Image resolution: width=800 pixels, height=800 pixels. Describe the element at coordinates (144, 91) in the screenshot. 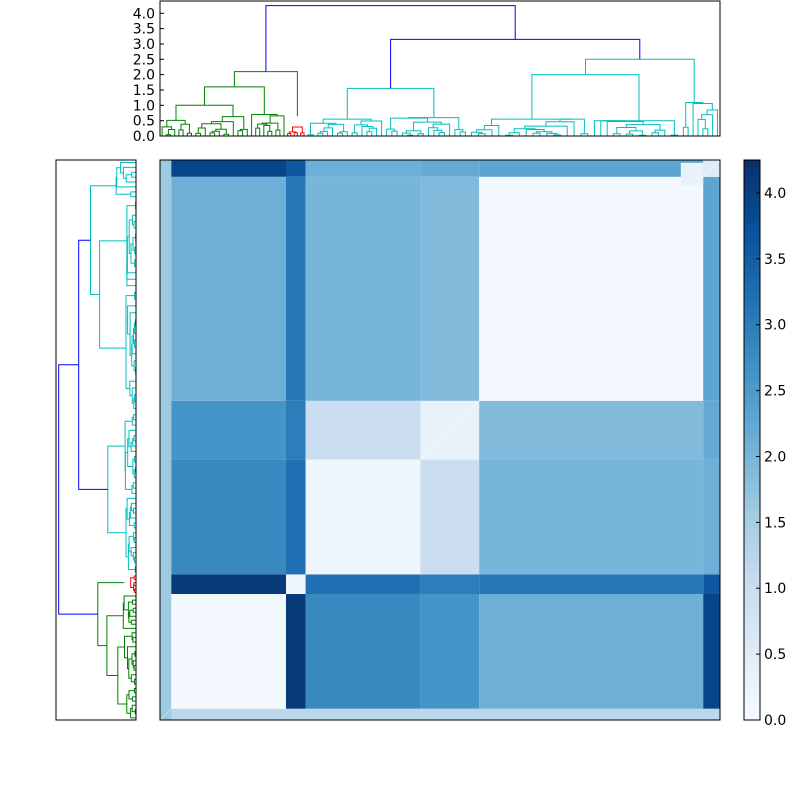

I see `top-dendrogram-y-tick-label: 1.5` at that location.